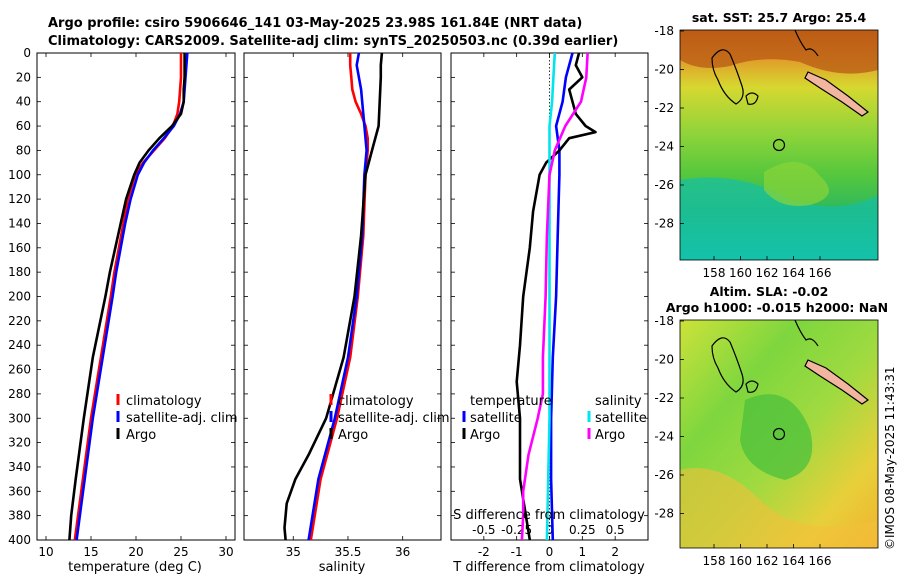 Image resolution: width=900 pixels, height=580 pixels. Describe the element at coordinates (752, 386) in the screenshot. I see `sla-small-contour` at that location.